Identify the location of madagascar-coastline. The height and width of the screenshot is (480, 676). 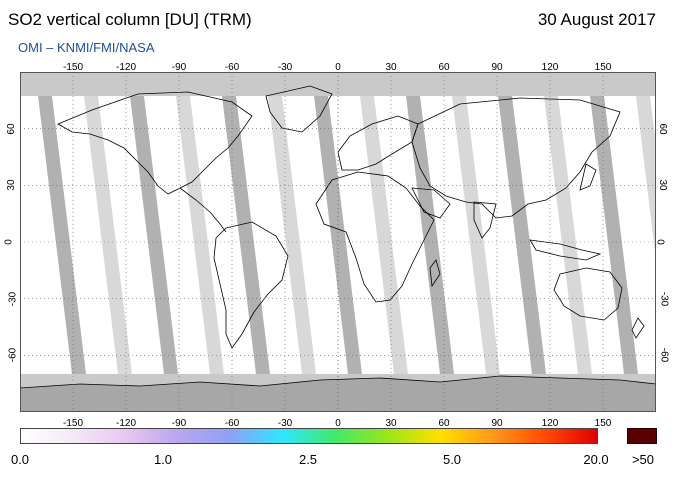
(435, 273).